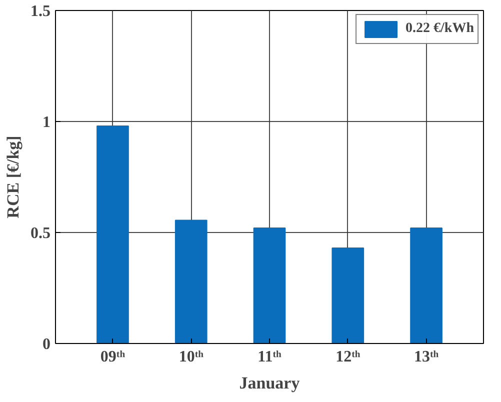  Describe the element at coordinates (40, 233) in the screenshot. I see `y-tick-label: 0.5` at that location.